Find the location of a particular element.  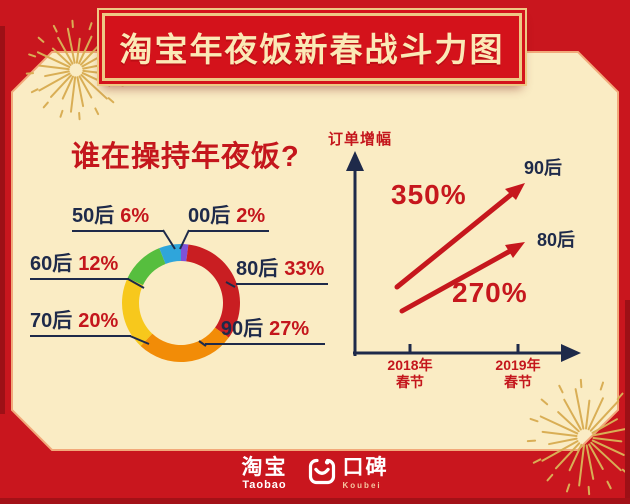

y-axis-label: 订单增幅 is located at coordinates (360, 139).